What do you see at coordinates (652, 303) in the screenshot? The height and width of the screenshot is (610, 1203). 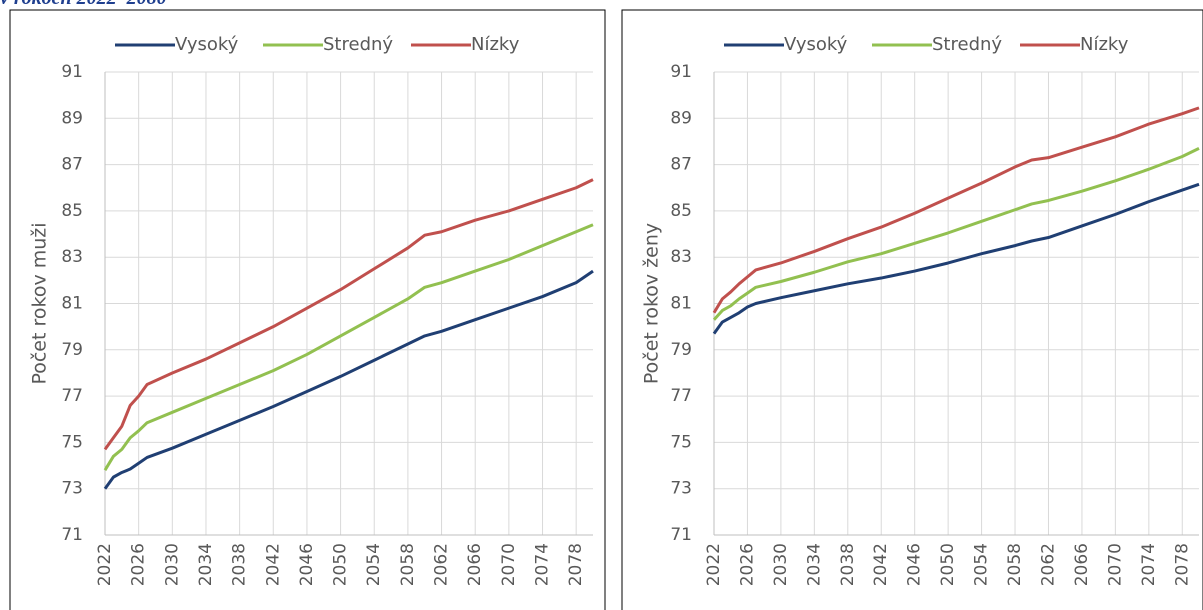 I see `y-axis-label: Počet rokov ženy` at bounding box center [652, 303].